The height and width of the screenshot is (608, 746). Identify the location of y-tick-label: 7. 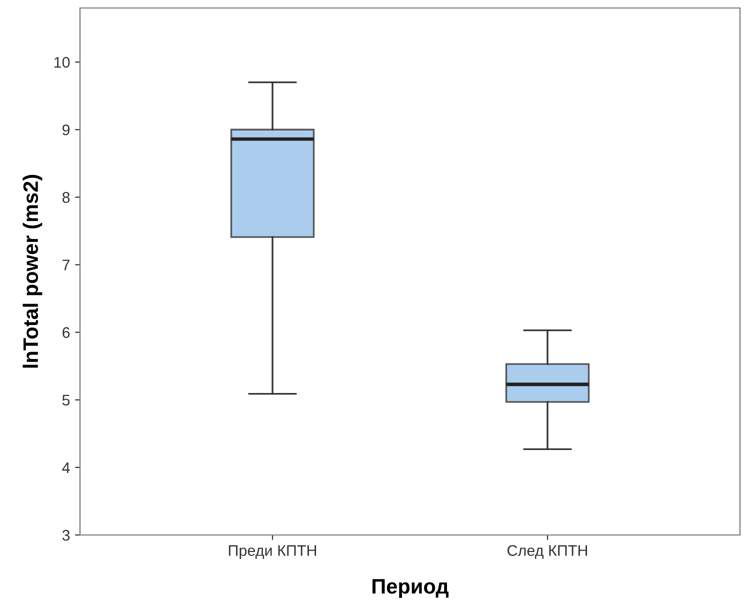
(66, 265).